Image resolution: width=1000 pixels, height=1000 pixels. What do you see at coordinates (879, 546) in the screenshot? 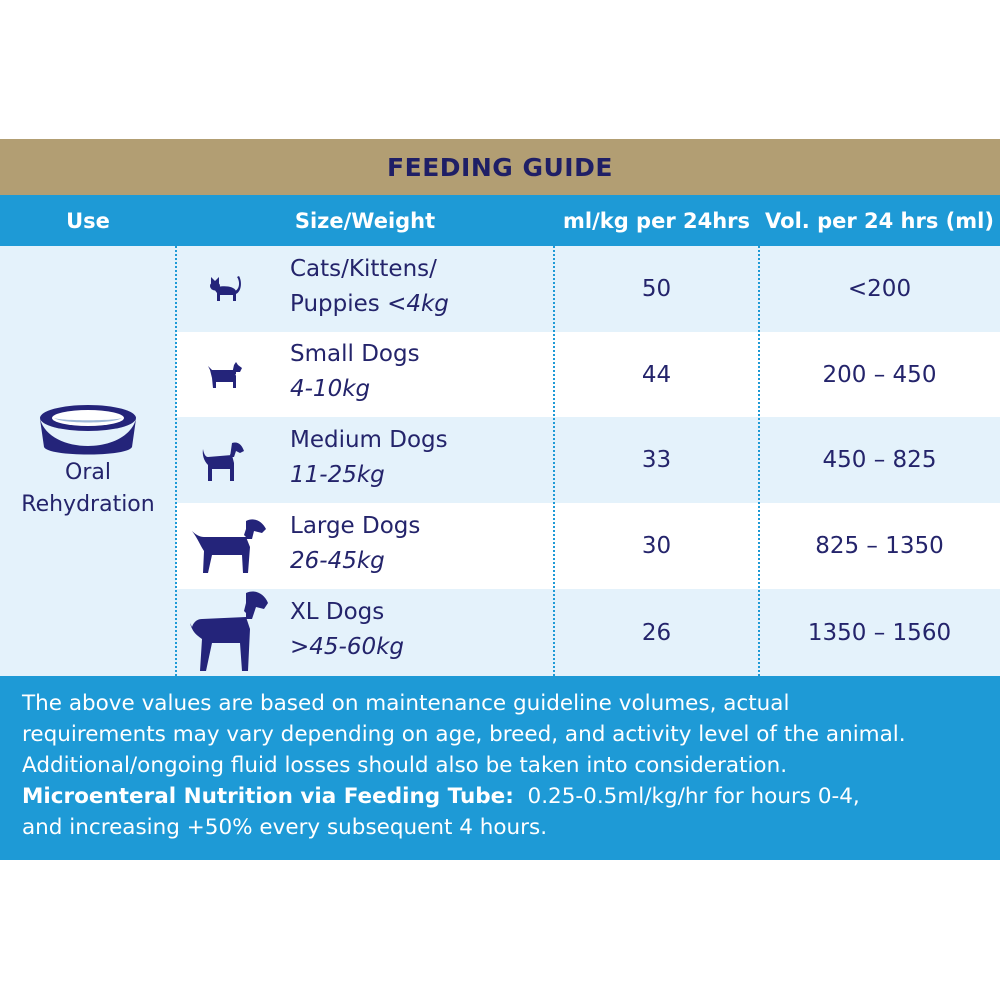
I see `volume-cell: 825 – 1350` at bounding box center [879, 546].